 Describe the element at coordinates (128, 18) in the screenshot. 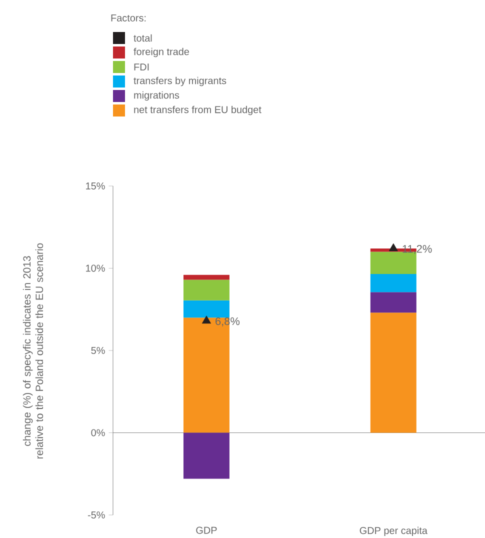

I see `legend-title: Factors:` at that location.